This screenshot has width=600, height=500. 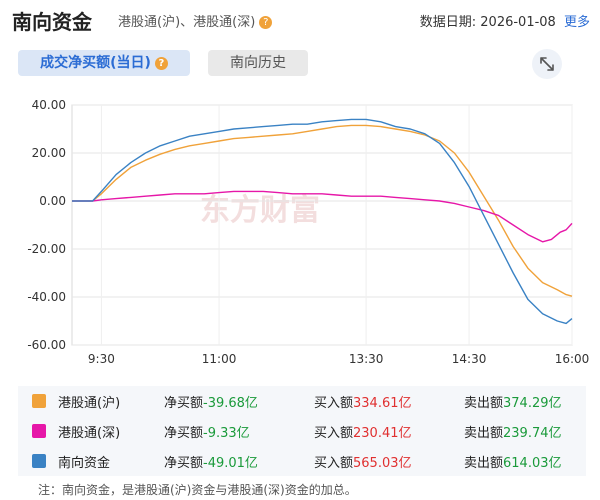 I want to click on sell-cell: 卖出额374.29亿, so click(x=513, y=401).